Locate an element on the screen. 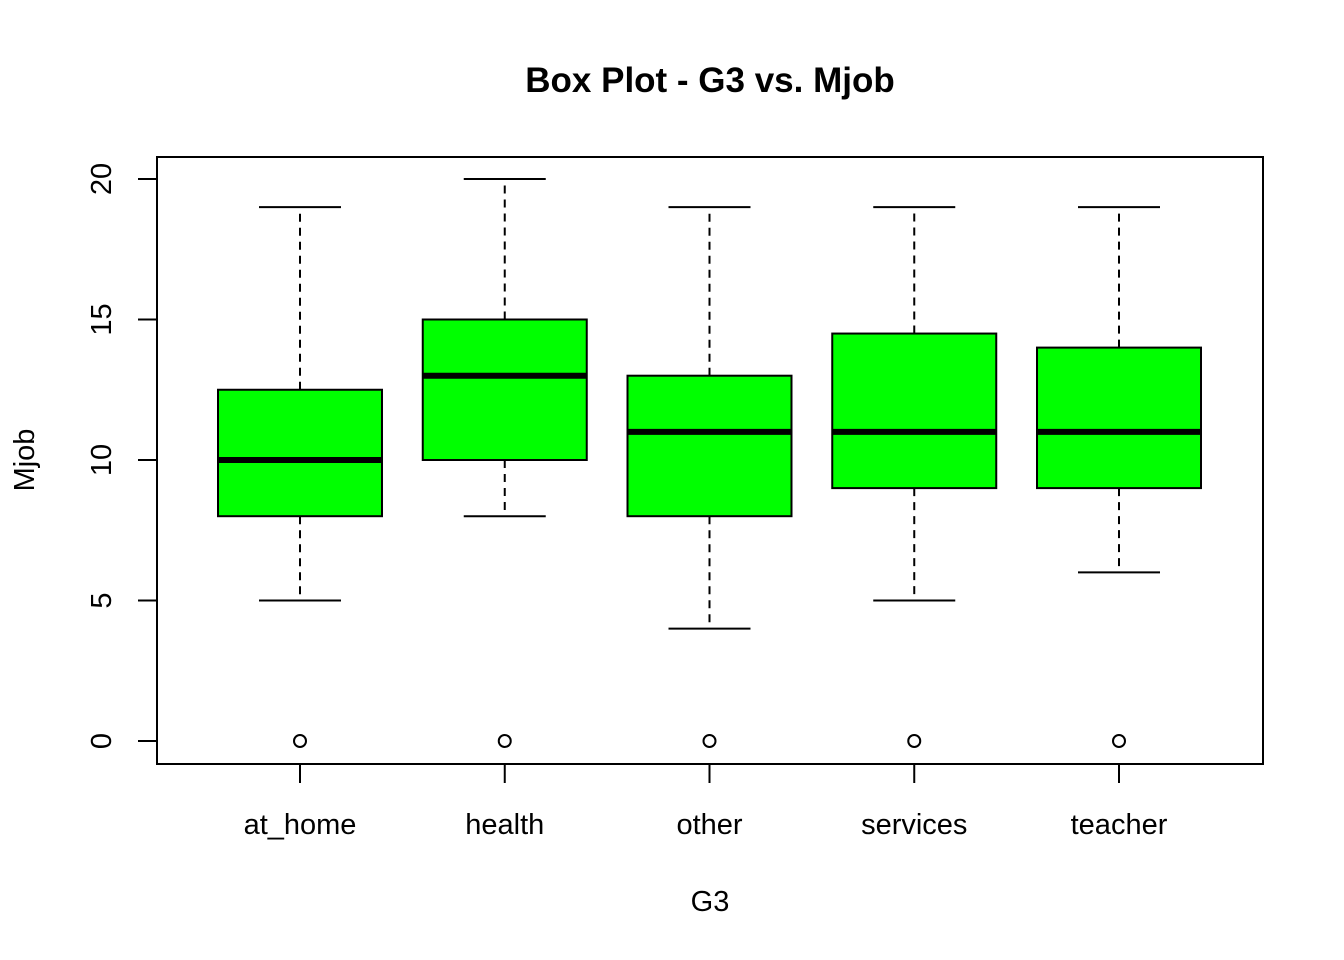 The image size is (1344, 960). box-other is located at coordinates (709, 477).